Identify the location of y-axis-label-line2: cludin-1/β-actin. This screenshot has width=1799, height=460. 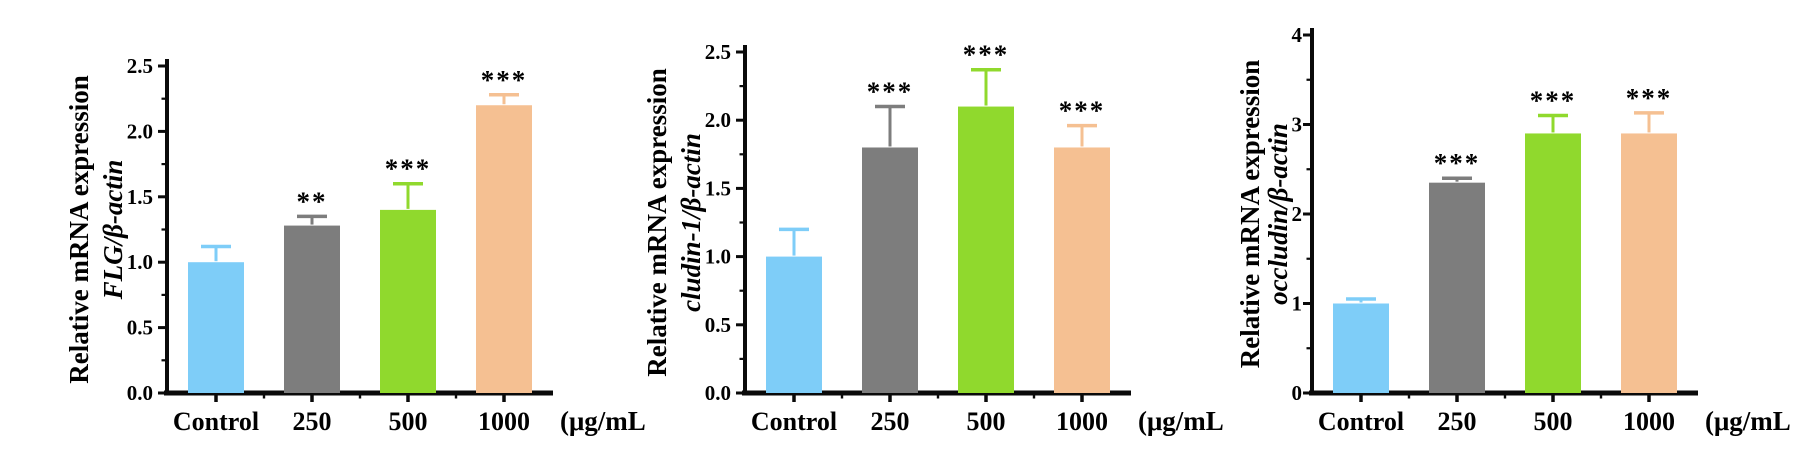
(691, 222).